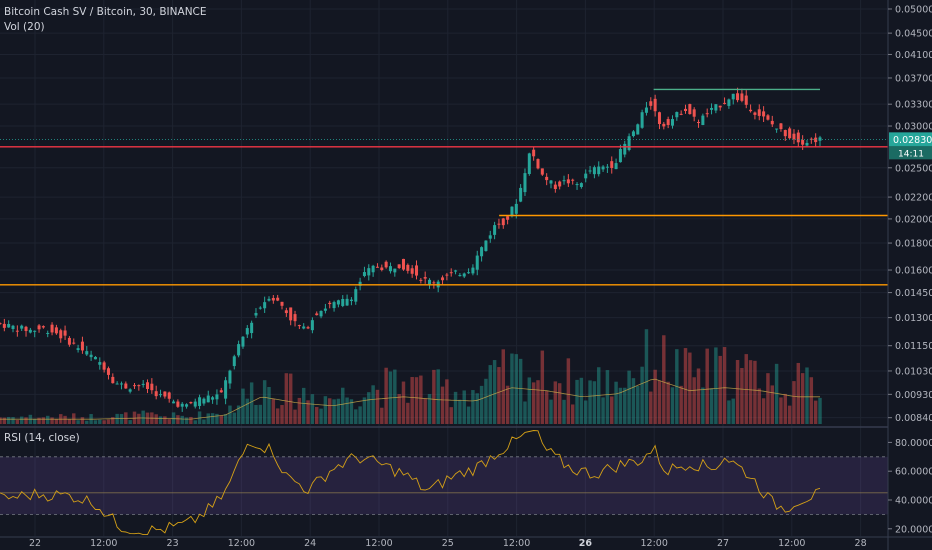 This screenshot has height=550, width=932. Describe the element at coordinates (310, 543) in the screenshot. I see `time-tick-label: 24` at that location.